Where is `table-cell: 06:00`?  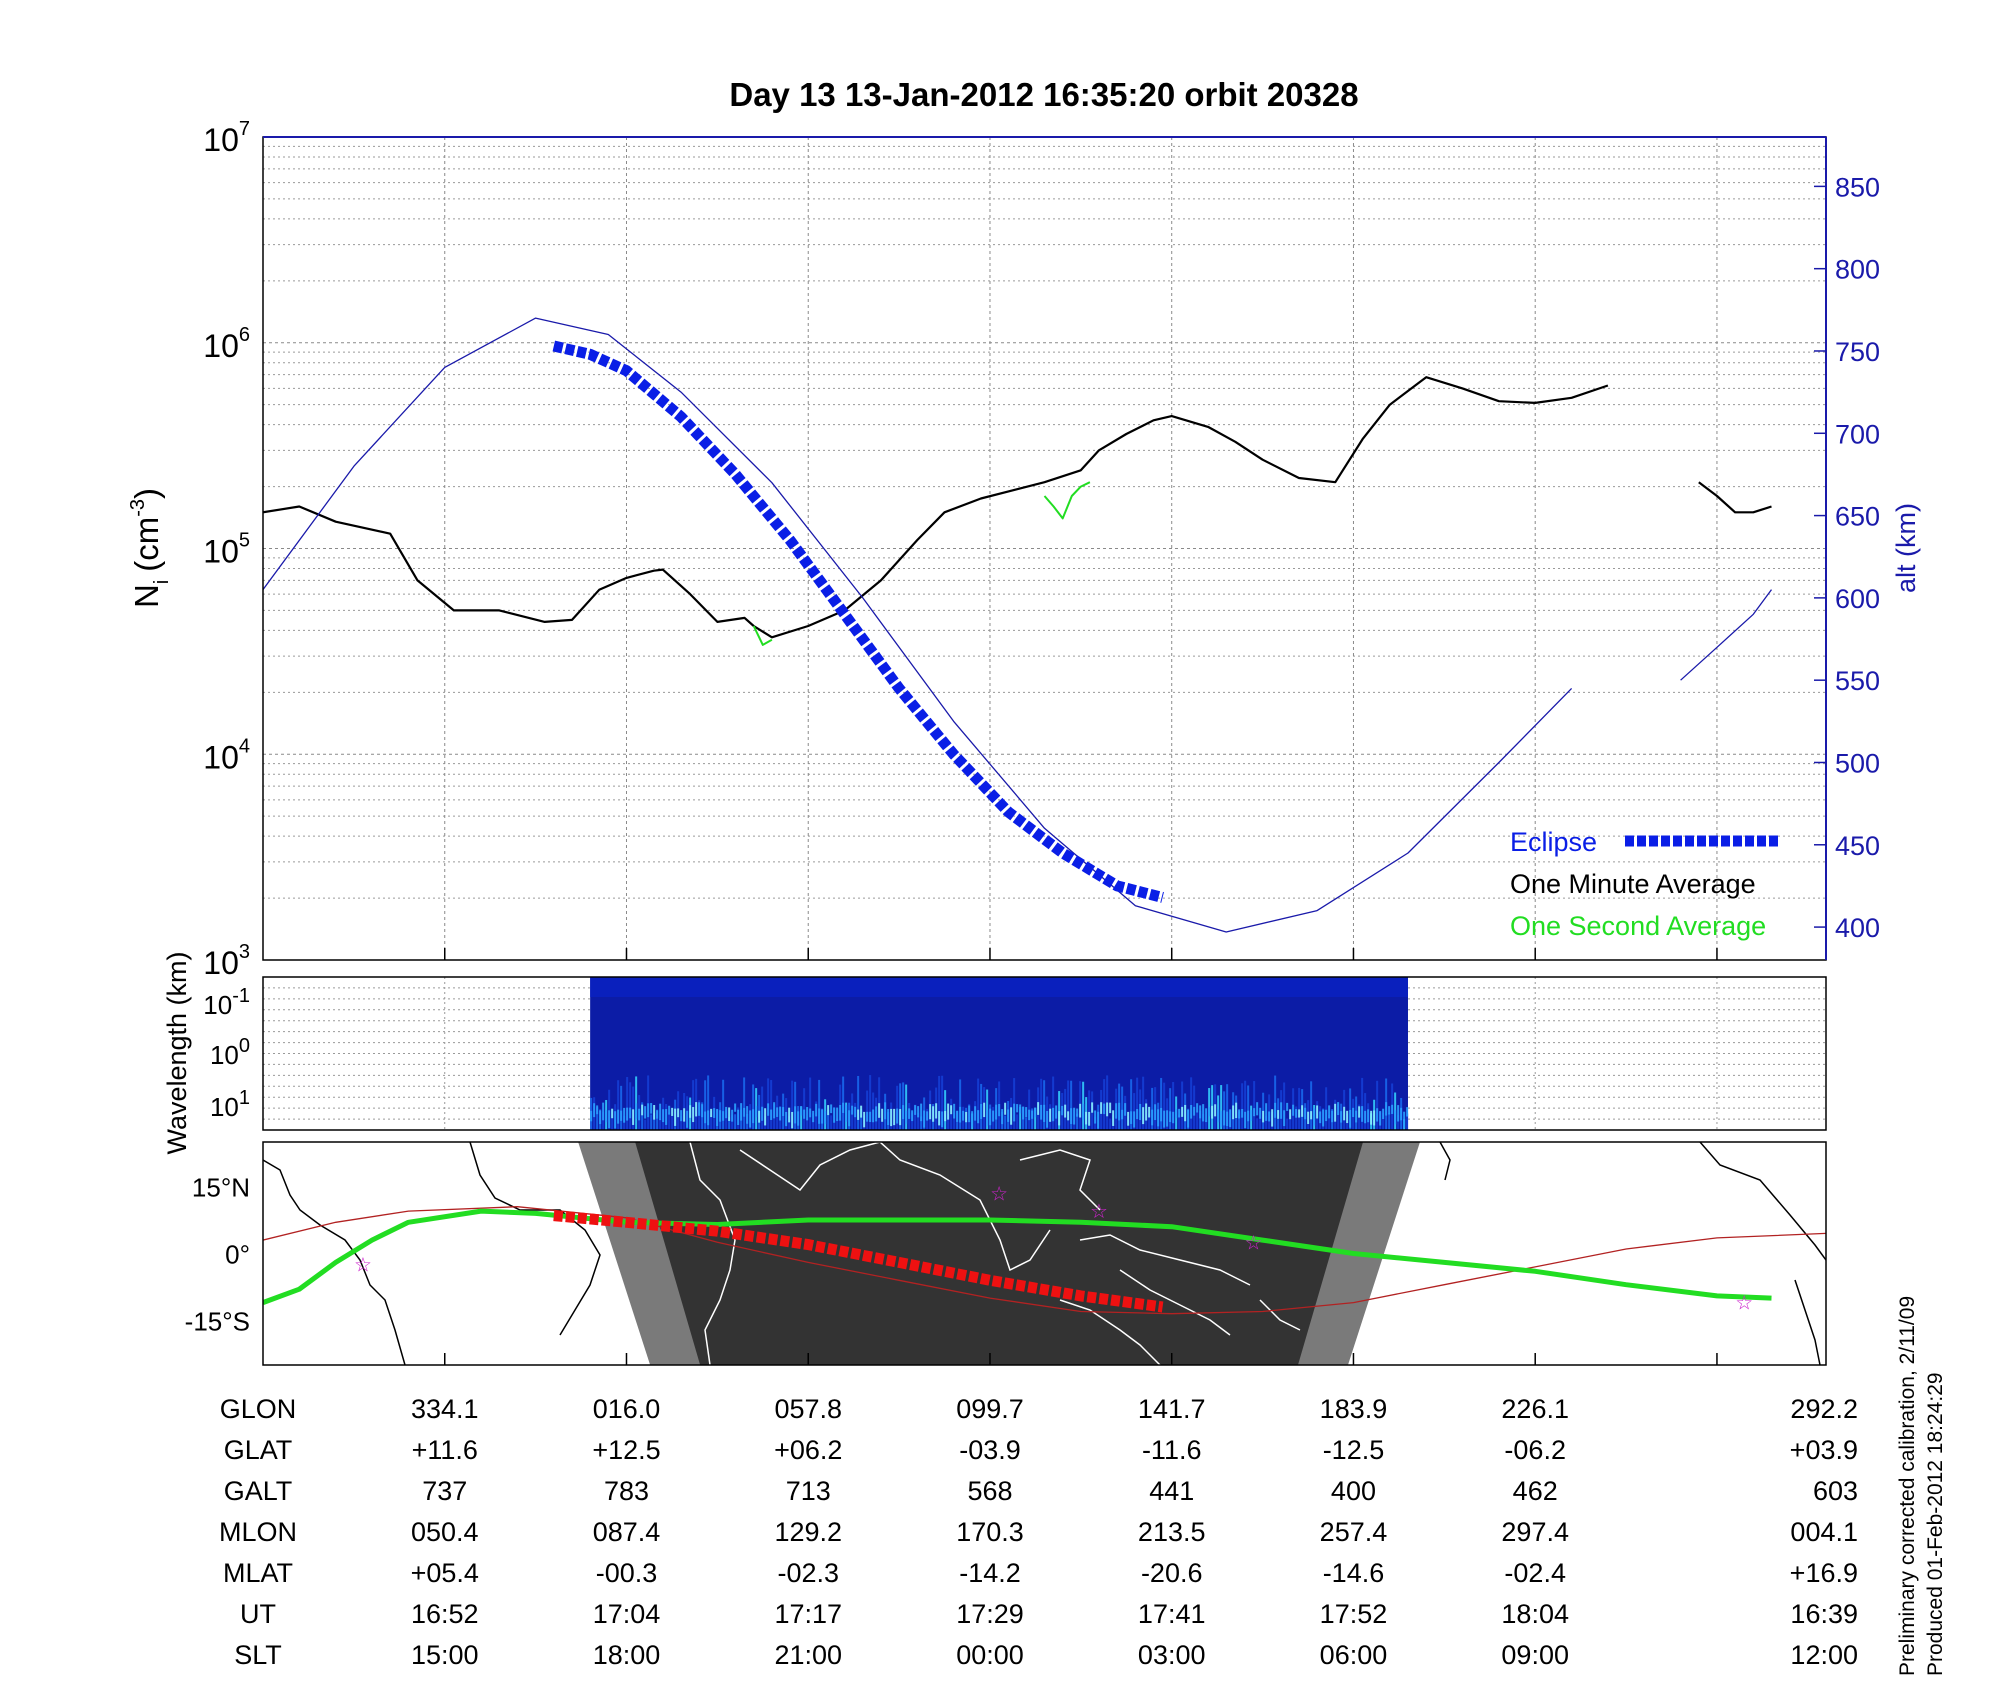
table-cell: 06:00 is located at coordinates (1354, 1655).